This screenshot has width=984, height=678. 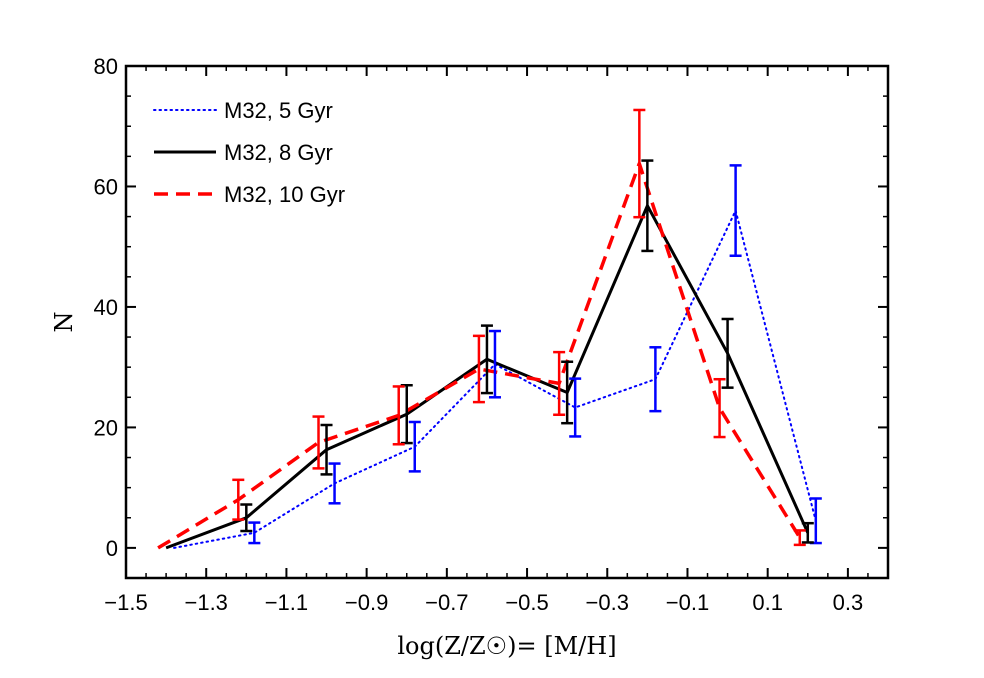 What do you see at coordinates (106, 307) in the screenshot?
I see `y-tick-label: 40` at bounding box center [106, 307].